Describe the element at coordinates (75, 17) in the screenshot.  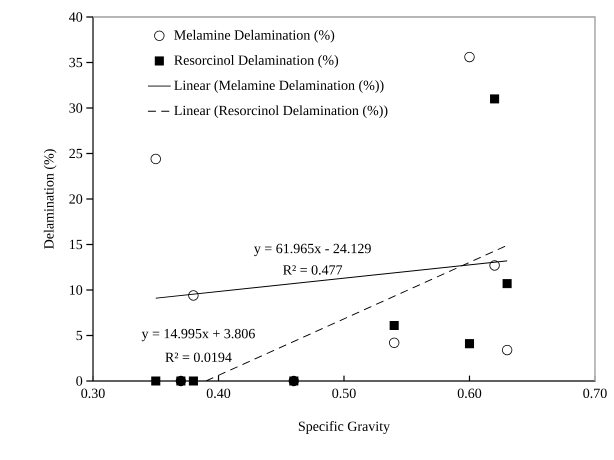
I see `y-tick-label: 40` at that location.